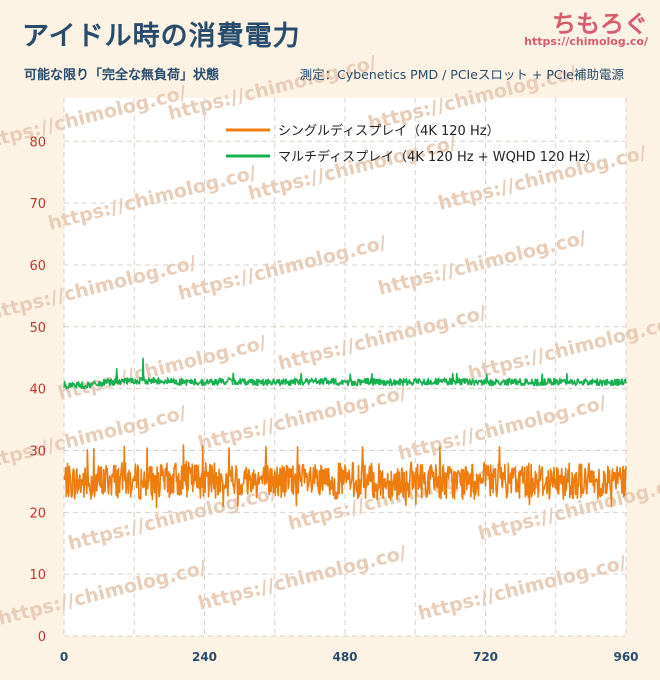  Describe the element at coordinates (344, 657) in the screenshot. I see `x-tick-label: 480` at that location.